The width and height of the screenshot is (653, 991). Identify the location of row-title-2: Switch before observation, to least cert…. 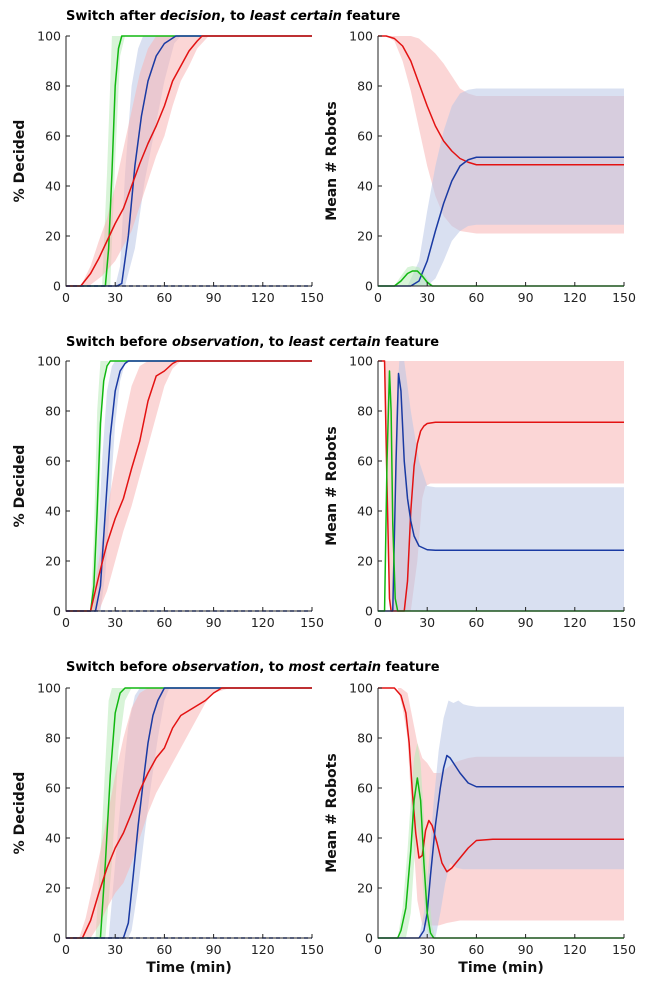
(252, 342).